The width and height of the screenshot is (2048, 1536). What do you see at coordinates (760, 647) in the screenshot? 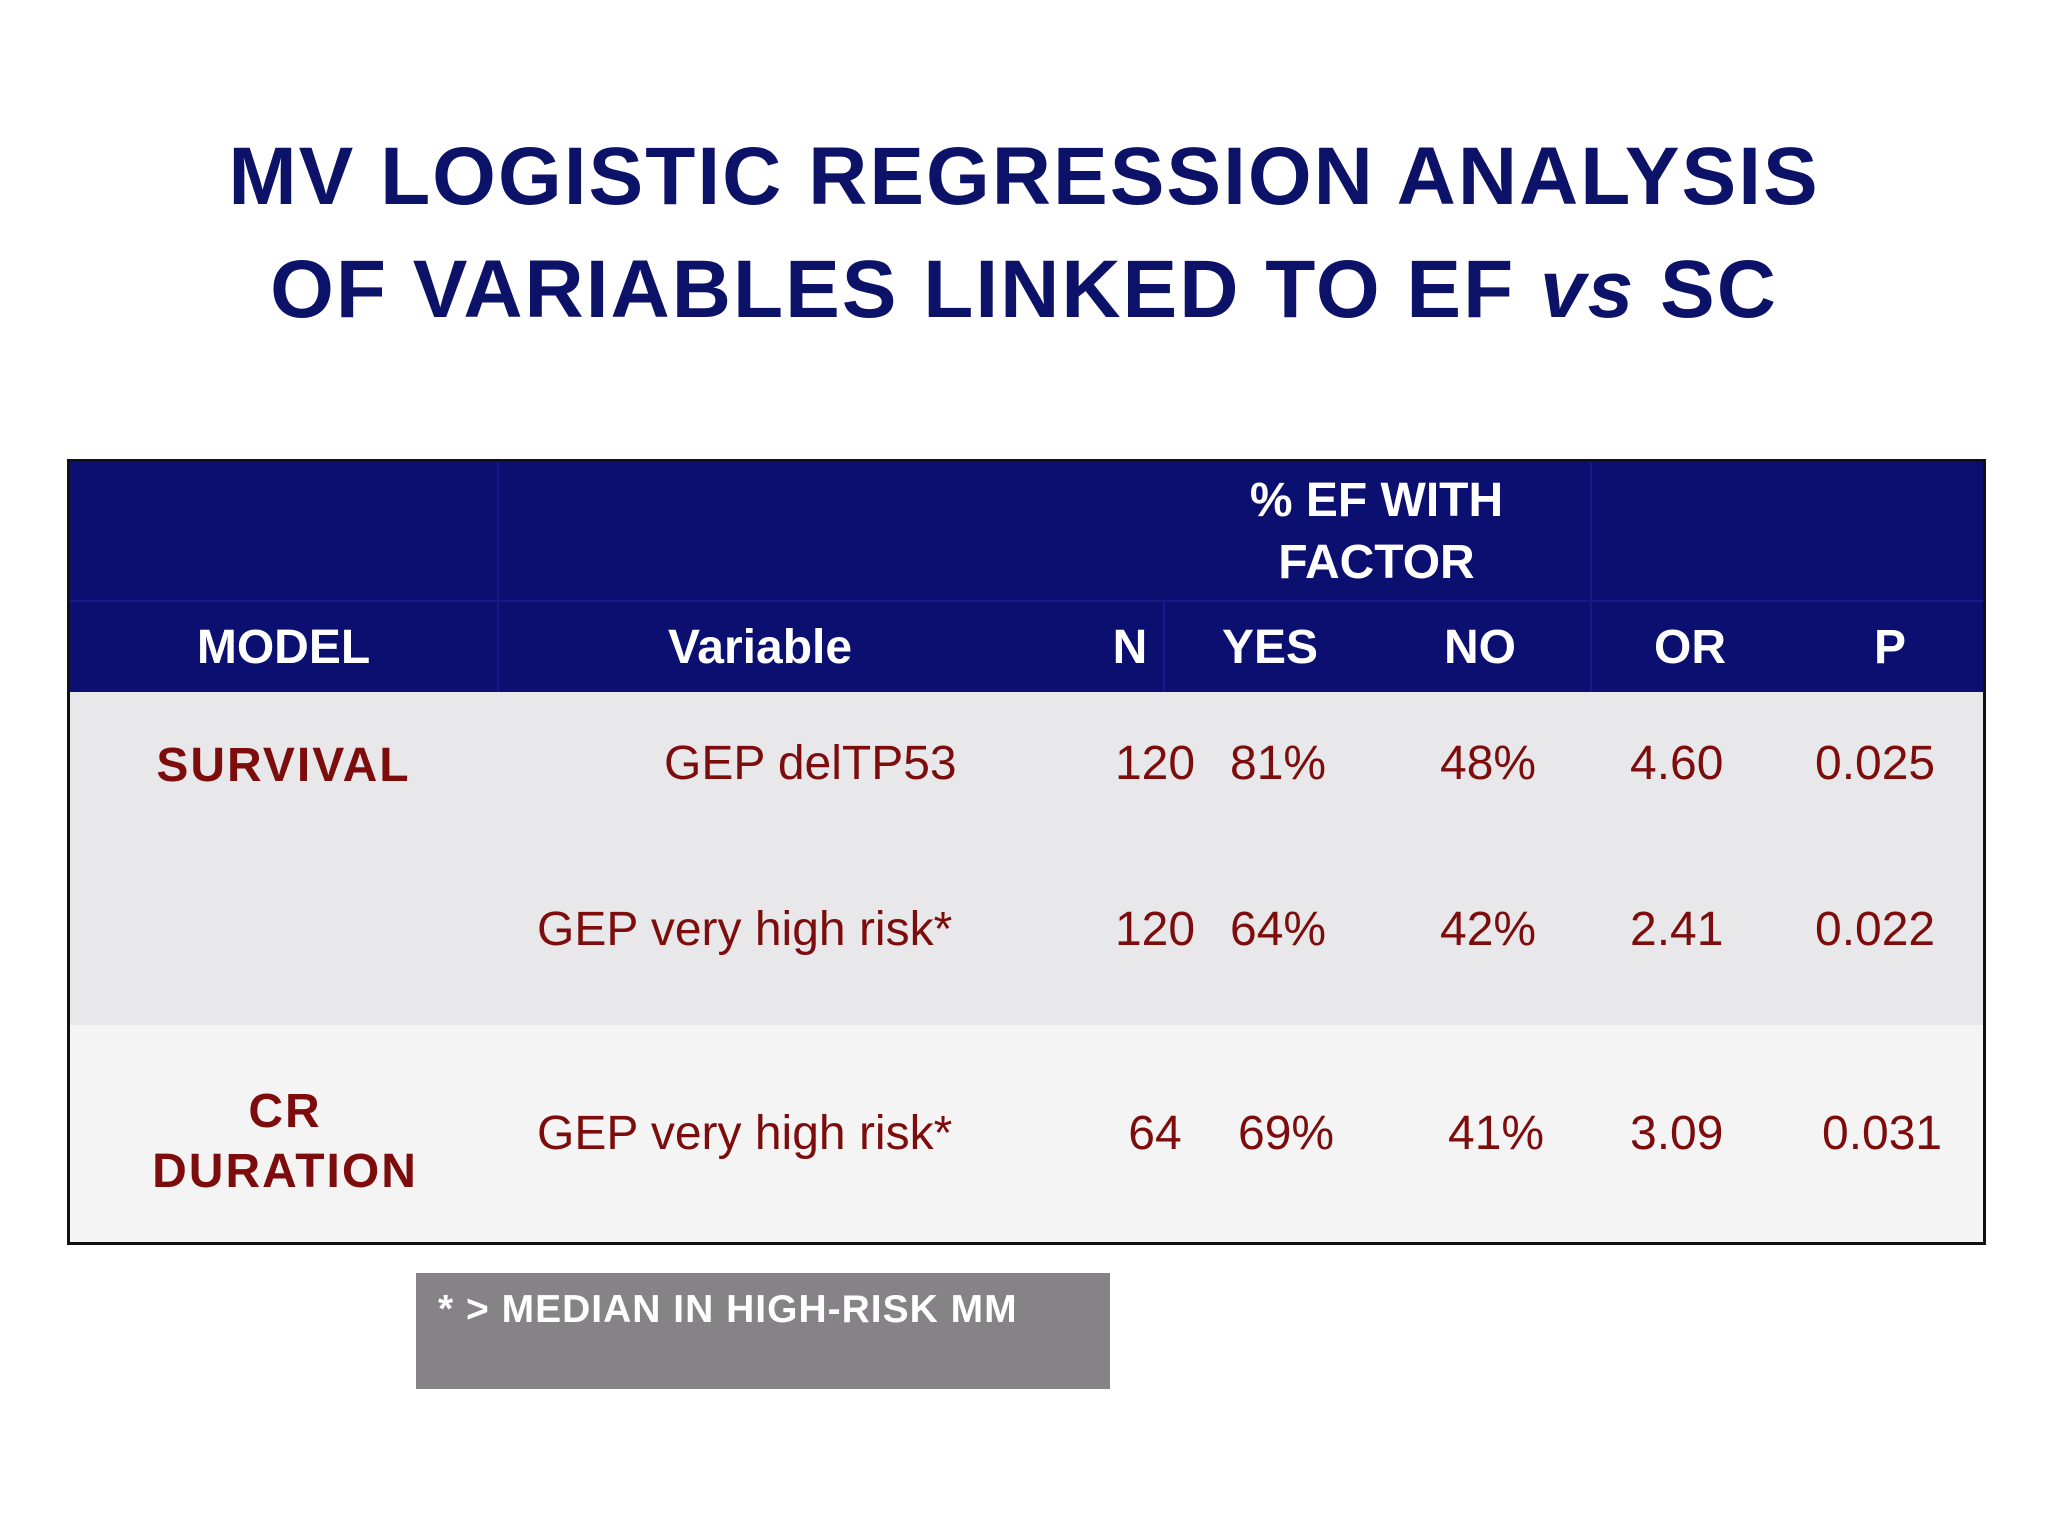
I see `column-header-variable: Variable` at bounding box center [760, 647].